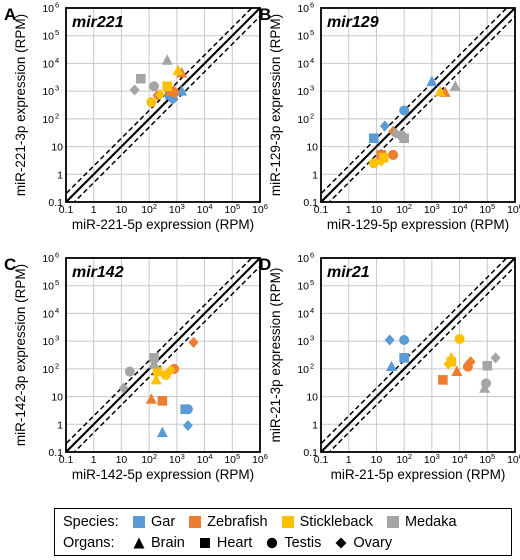 This screenshot has width=520, height=560. I want to click on square-icon, so click(204, 543).